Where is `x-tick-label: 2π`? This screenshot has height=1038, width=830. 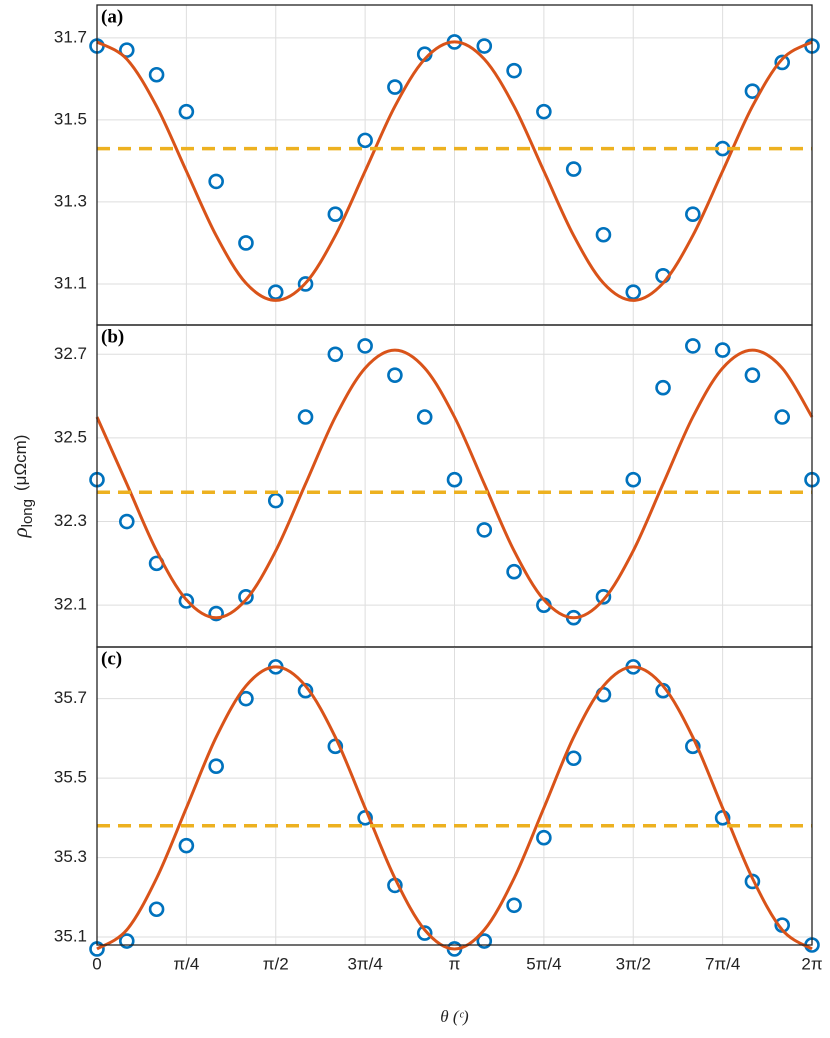
x-tick-label: 2π is located at coordinates (811, 963).